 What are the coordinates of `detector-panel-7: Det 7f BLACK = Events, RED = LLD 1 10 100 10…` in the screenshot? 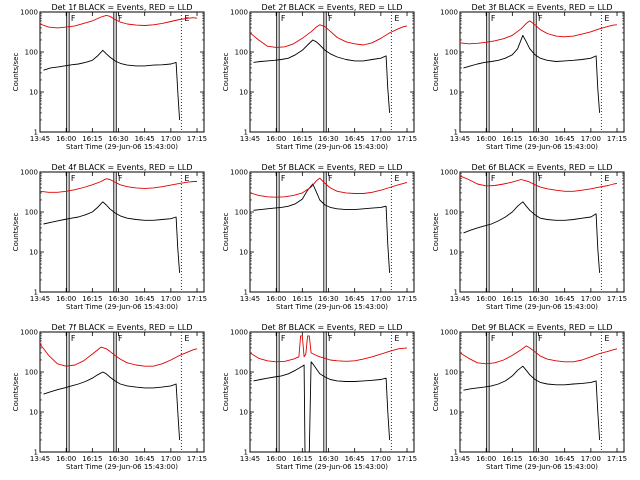 It's located at (109, 397).